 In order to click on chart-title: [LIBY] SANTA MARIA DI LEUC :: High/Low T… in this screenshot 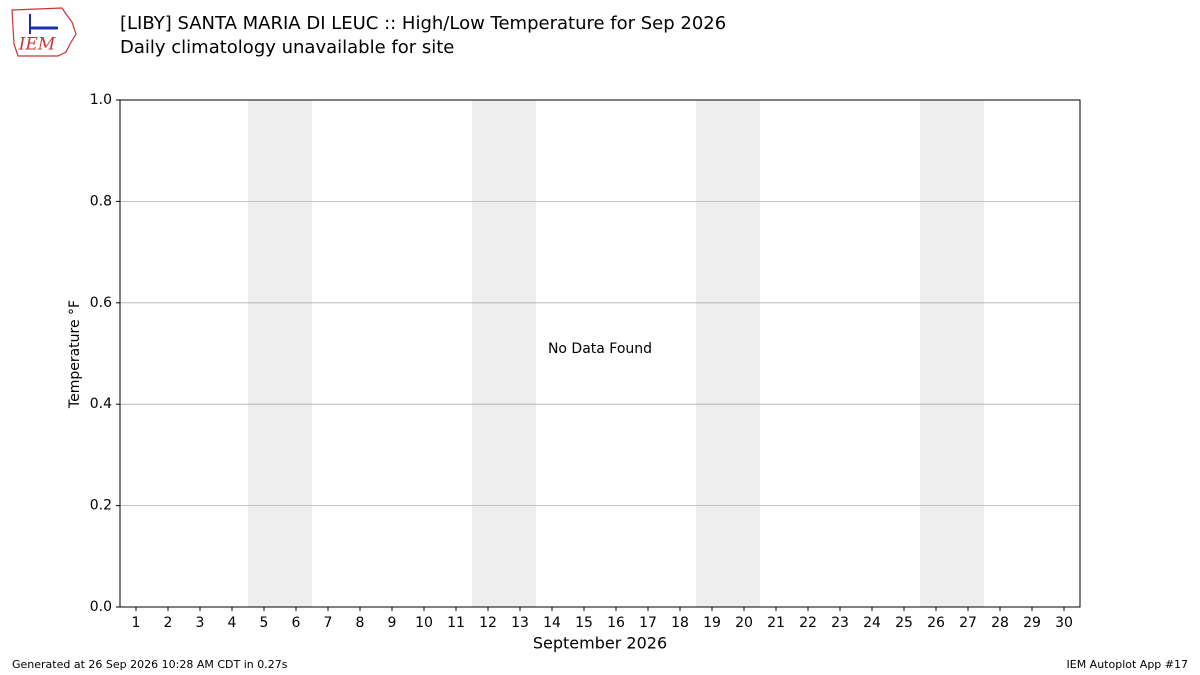, I will do `click(423, 23)`.